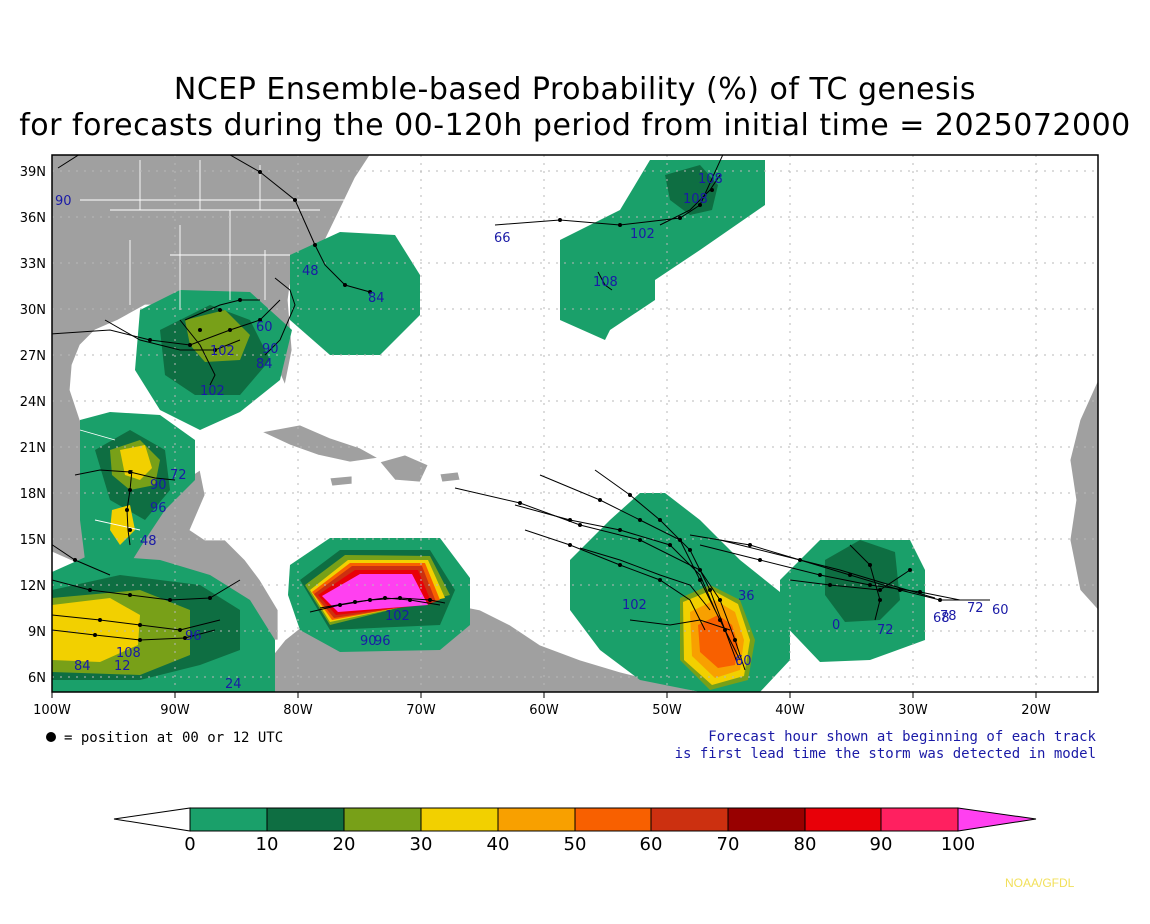  Describe the element at coordinates (51, 737) in the screenshot. I see `position-dot-icon` at that location.